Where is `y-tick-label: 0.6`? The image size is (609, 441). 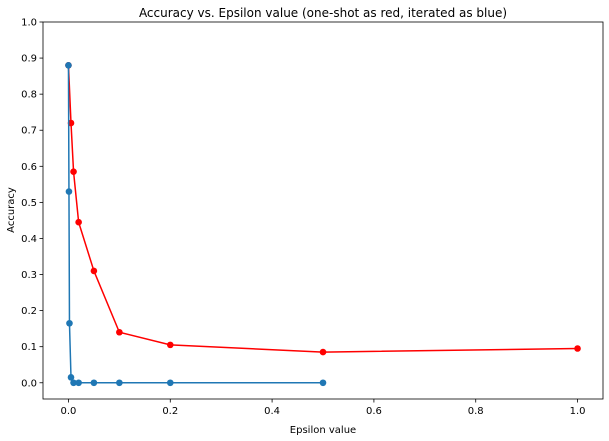 y-tick-label: 0.6 is located at coordinates (29, 167).